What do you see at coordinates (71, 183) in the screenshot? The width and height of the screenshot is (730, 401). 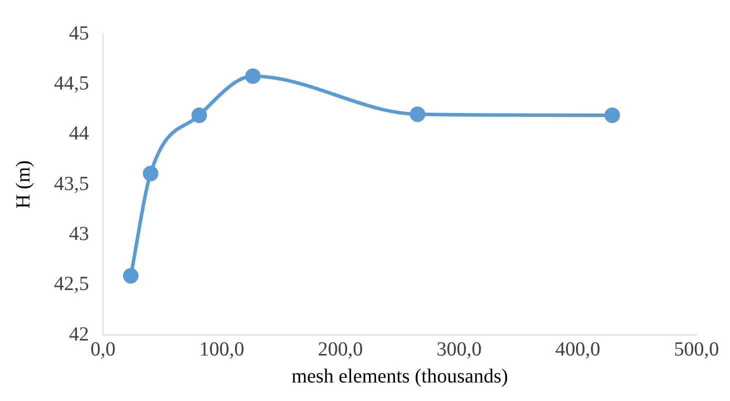 I see `y-tick-label: 43,5` at bounding box center [71, 183].